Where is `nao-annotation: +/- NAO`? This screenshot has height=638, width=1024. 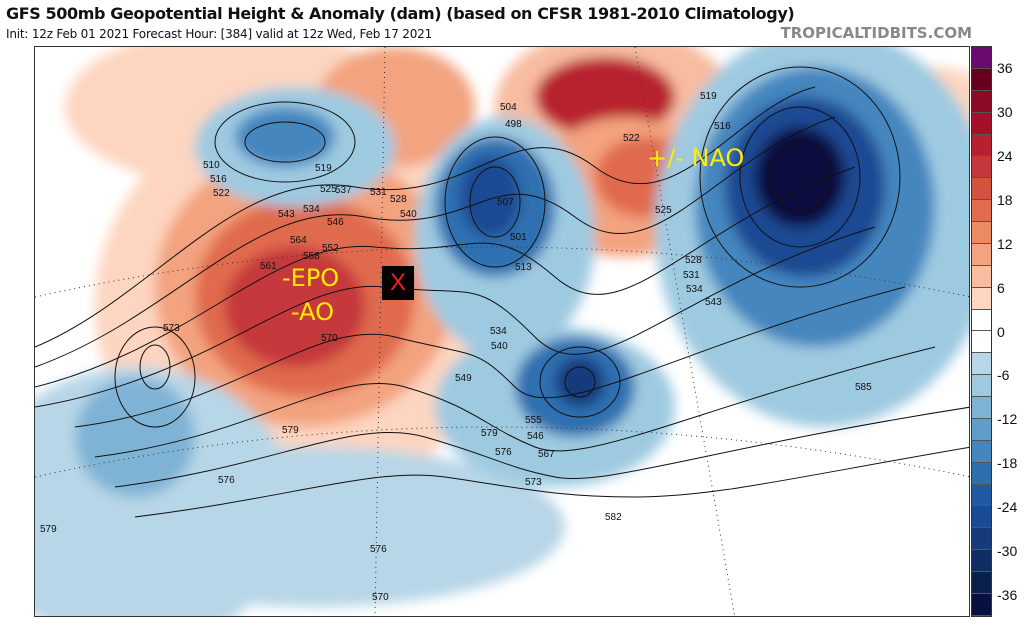 nao-annotation: +/- NAO is located at coordinates (696, 158).